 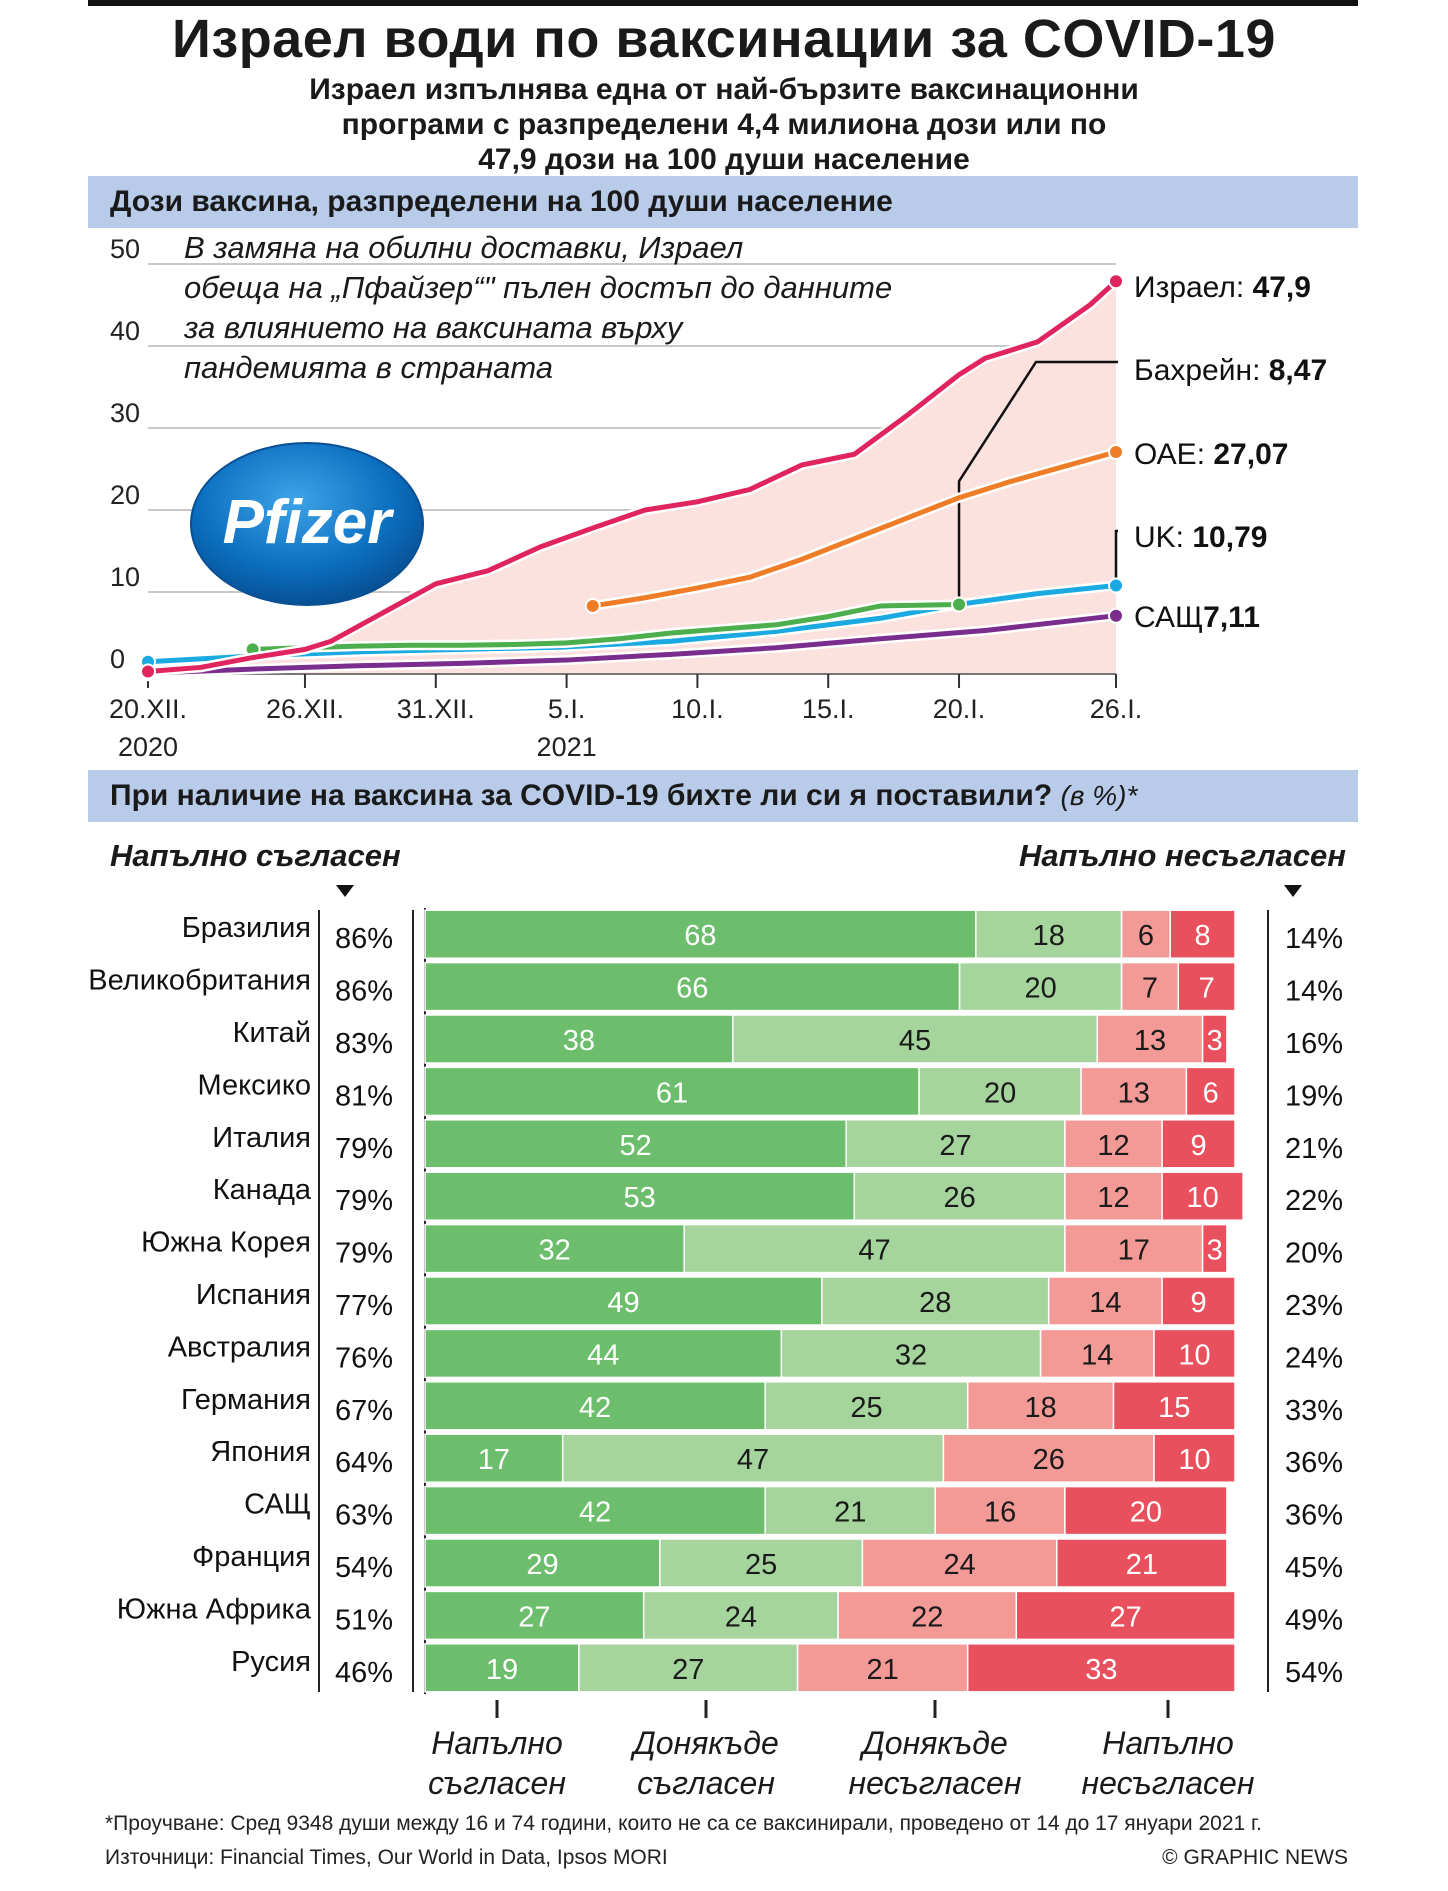 I want to click on survey-row: Германия 67% 42 25 18 15 33%, so click(x=762, y=1406).